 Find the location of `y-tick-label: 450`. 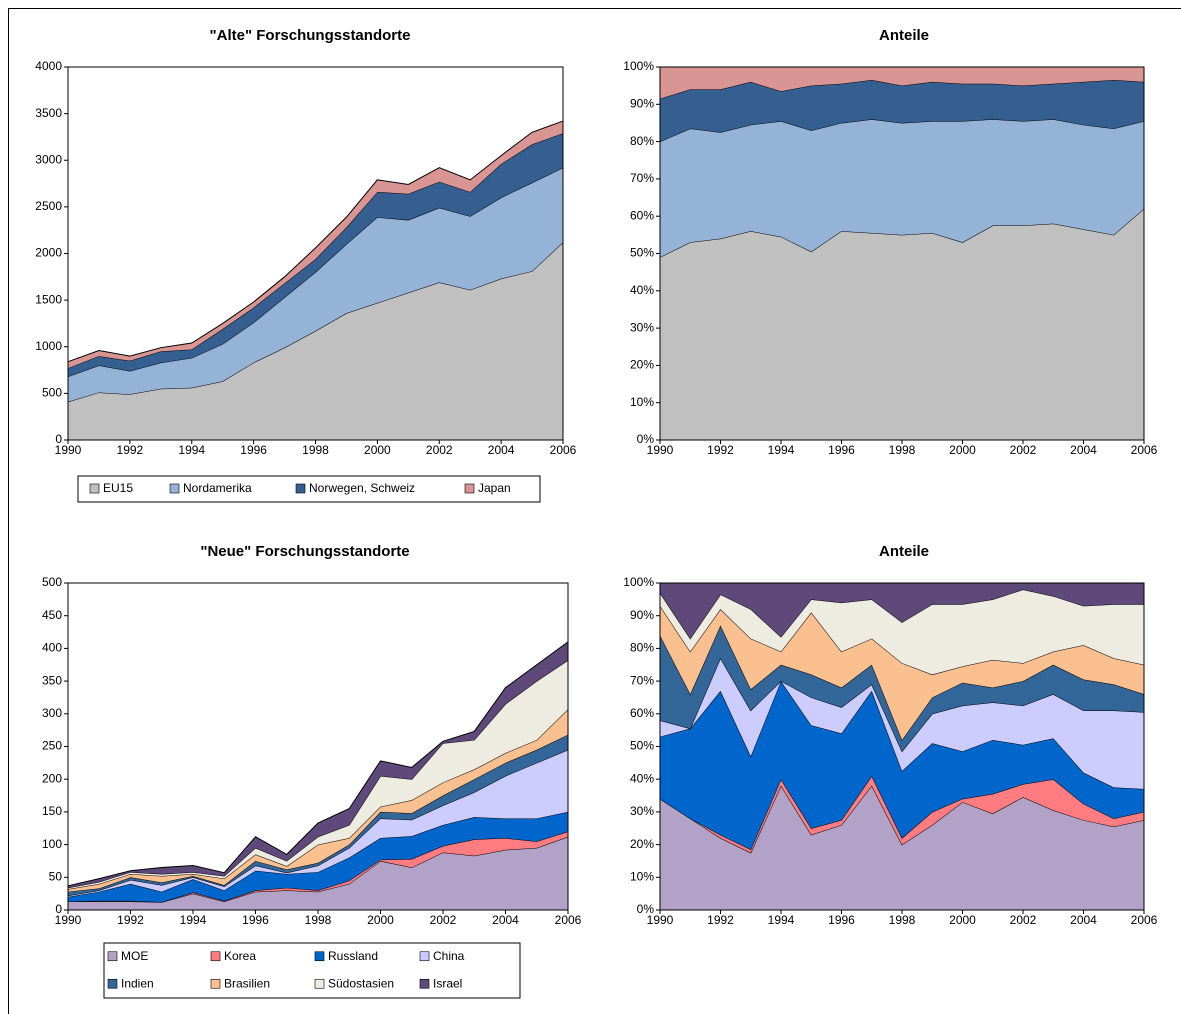

y-tick-label: 450 is located at coordinates (52, 615).